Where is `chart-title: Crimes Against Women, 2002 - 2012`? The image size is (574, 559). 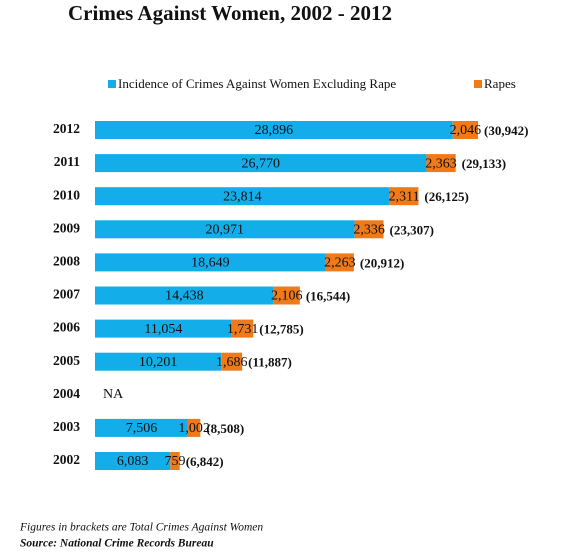 chart-title: Crimes Against Women, 2002 - 2012 is located at coordinates (230, 13).